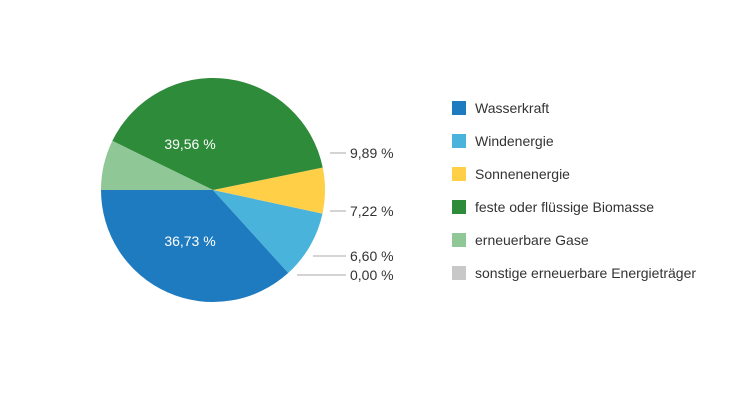 The image size is (750, 405). I want to click on legend-item-erneuerbare-gase: erneuerbare Gase, so click(520, 240).